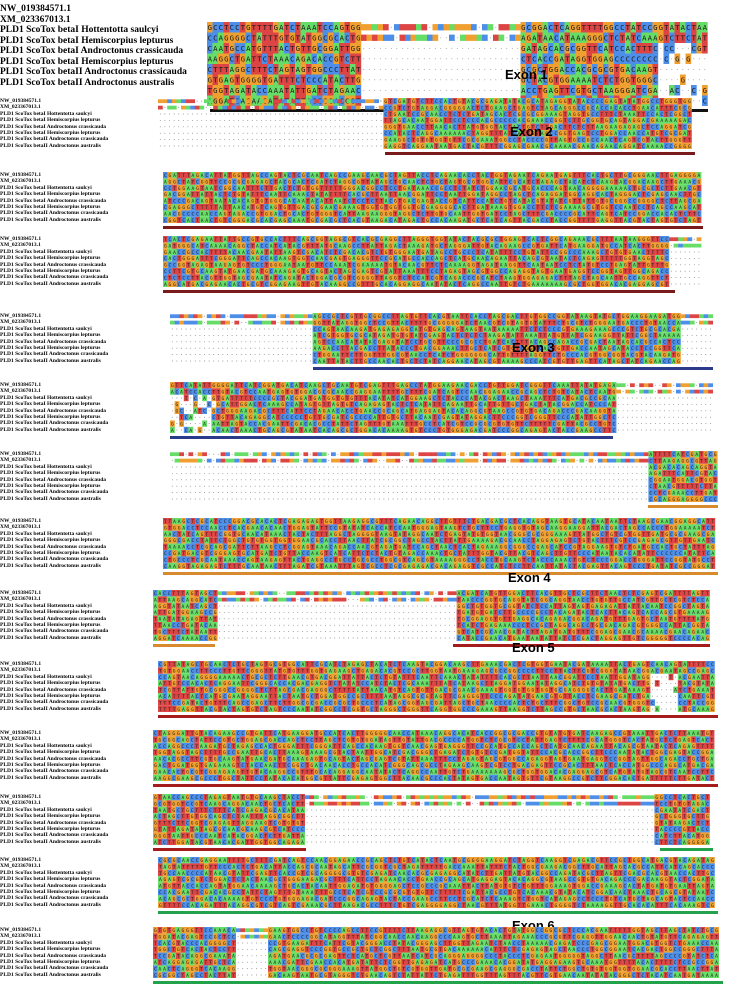 The width and height of the screenshot is (737, 991). I want to click on sequence-label: NW_019384571.1, so click(20, 101).